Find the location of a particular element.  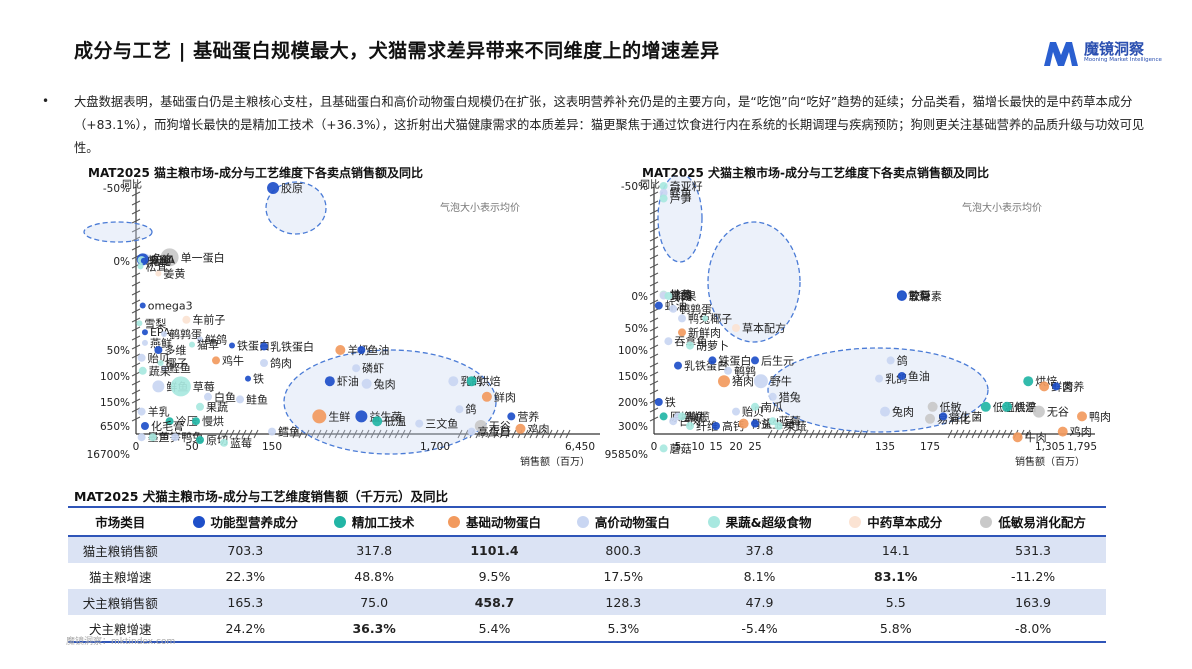

y-tick-label: -50% is located at coordinates (634, 187).